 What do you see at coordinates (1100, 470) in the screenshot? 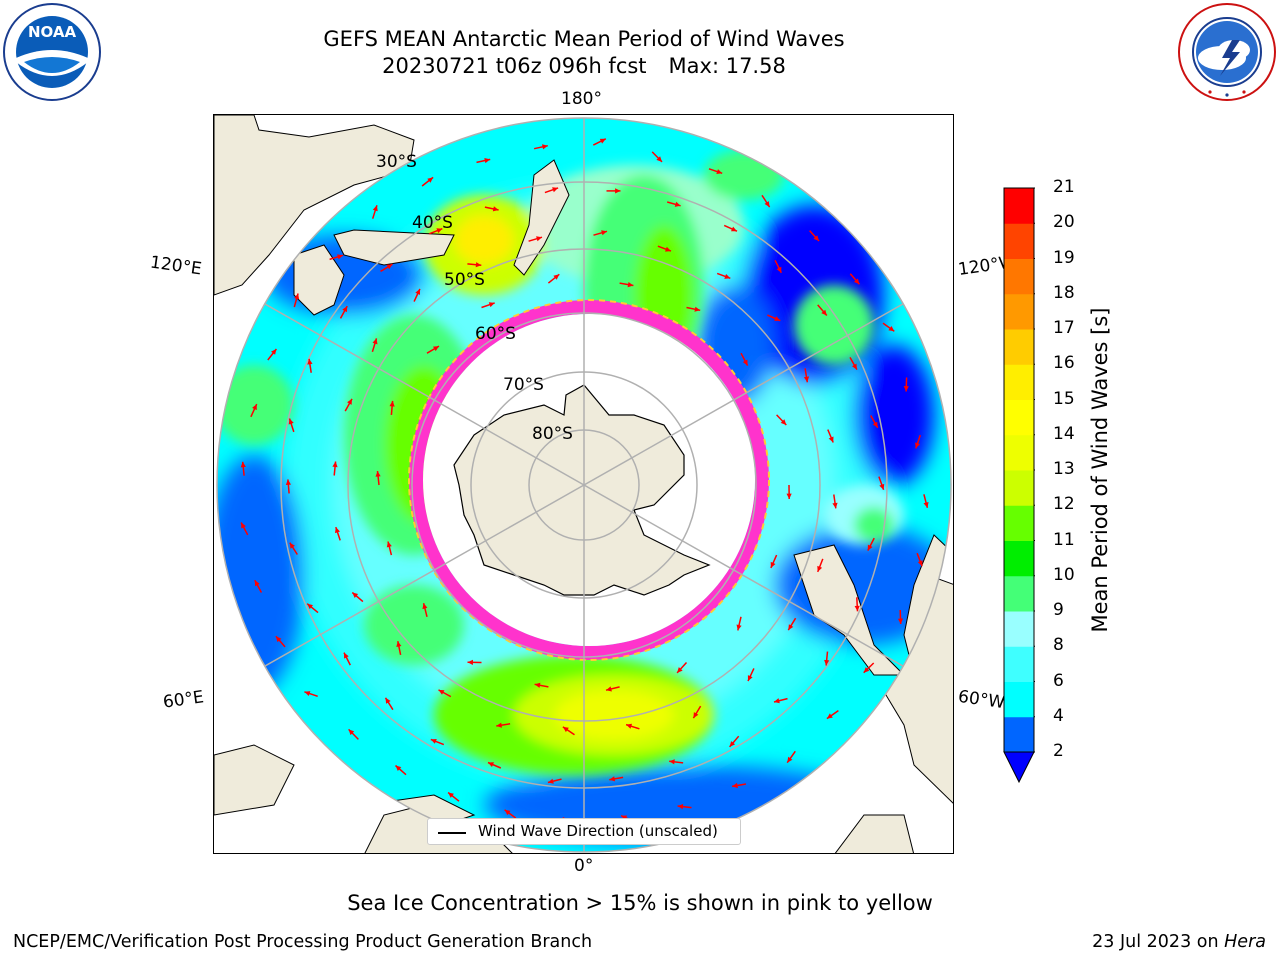
I see `colorbar-label: Mean Period of Wind Waves [s]` at bounding box center [1100, 470].